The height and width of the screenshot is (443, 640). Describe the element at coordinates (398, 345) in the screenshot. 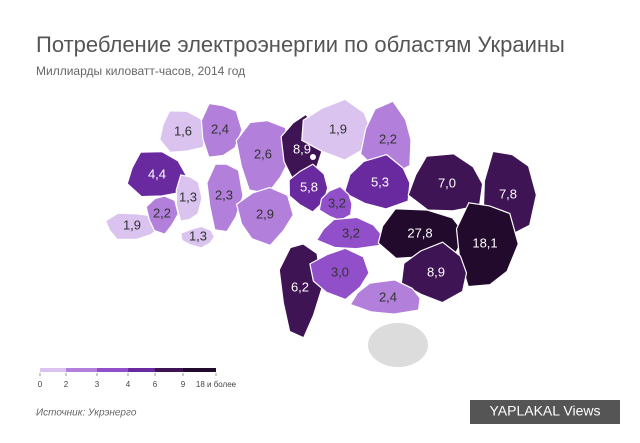

I see `crimea` at that location.